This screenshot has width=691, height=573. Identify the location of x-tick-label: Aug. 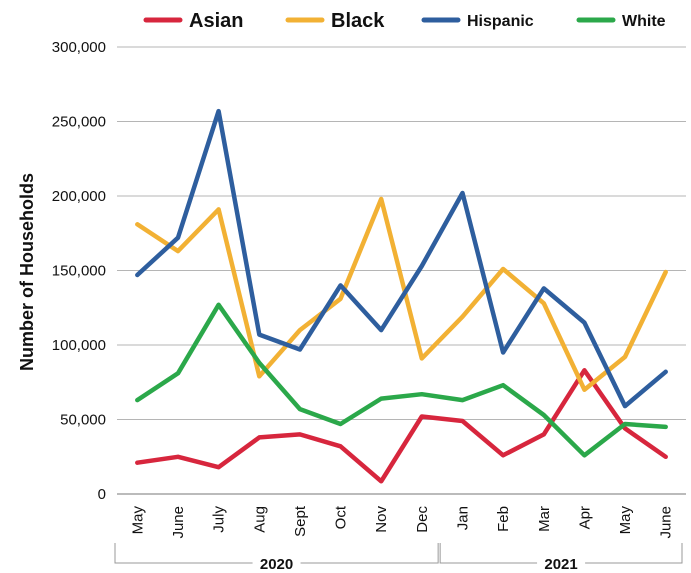
(259, 519).